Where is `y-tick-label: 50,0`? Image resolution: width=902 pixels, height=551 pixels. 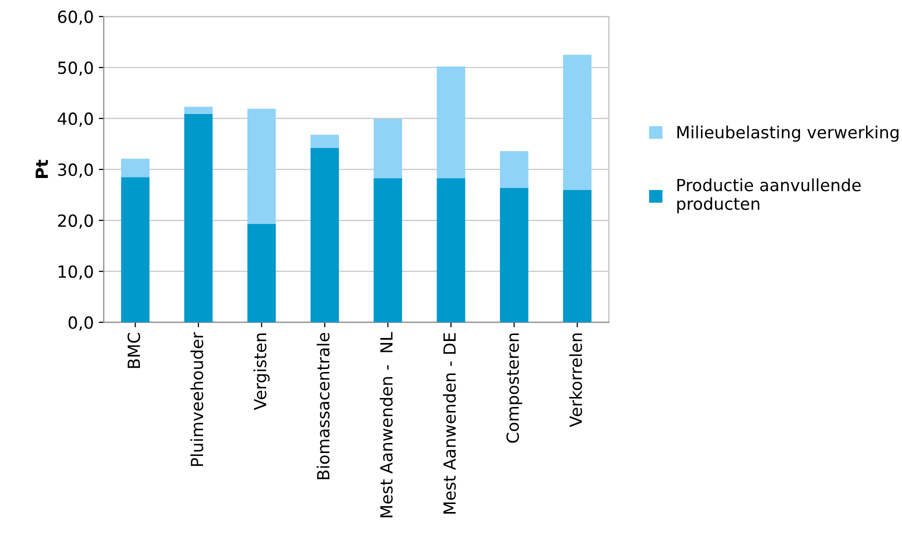 y-tick-label: 50,0 is located at coordinates (75, 68).